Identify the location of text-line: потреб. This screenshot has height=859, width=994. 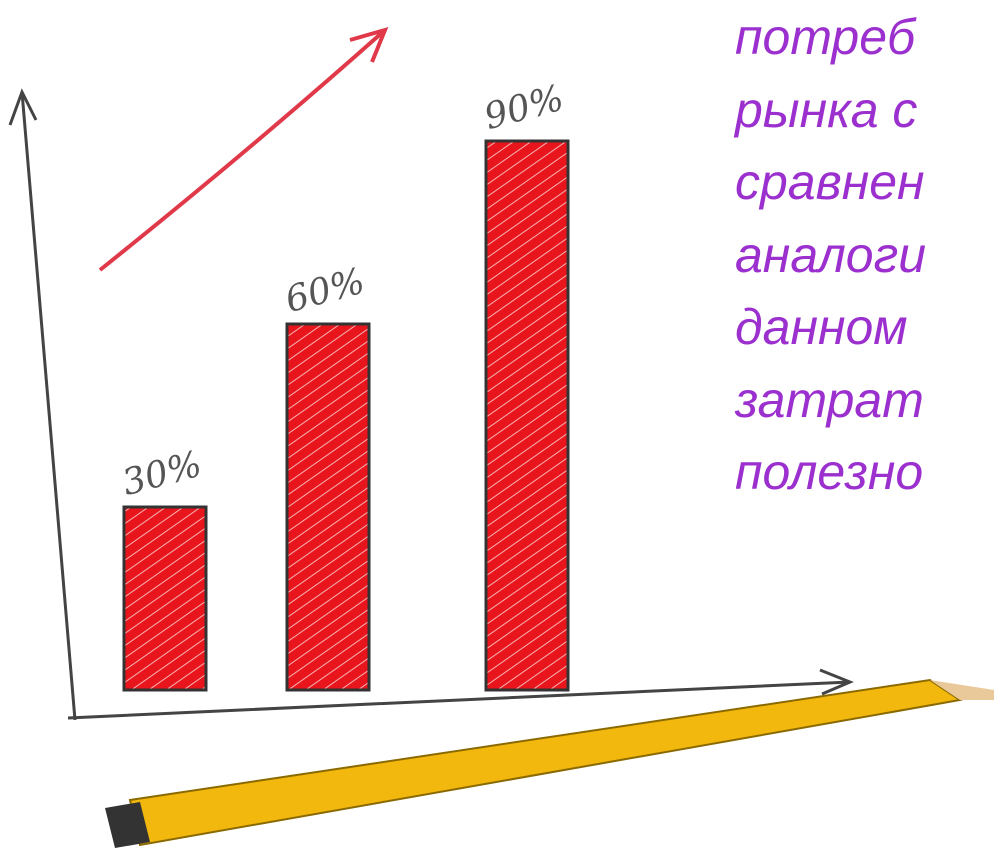
(825, 37).